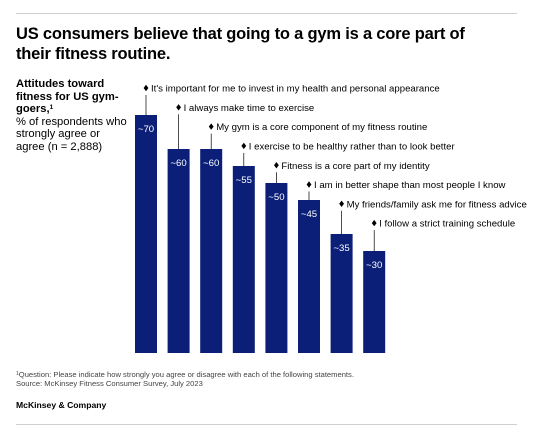 This screenshot has width=533, height=439. Describe the element at coordinates (266, 424) in the screenshot. I see `bottom-rule` at that location.